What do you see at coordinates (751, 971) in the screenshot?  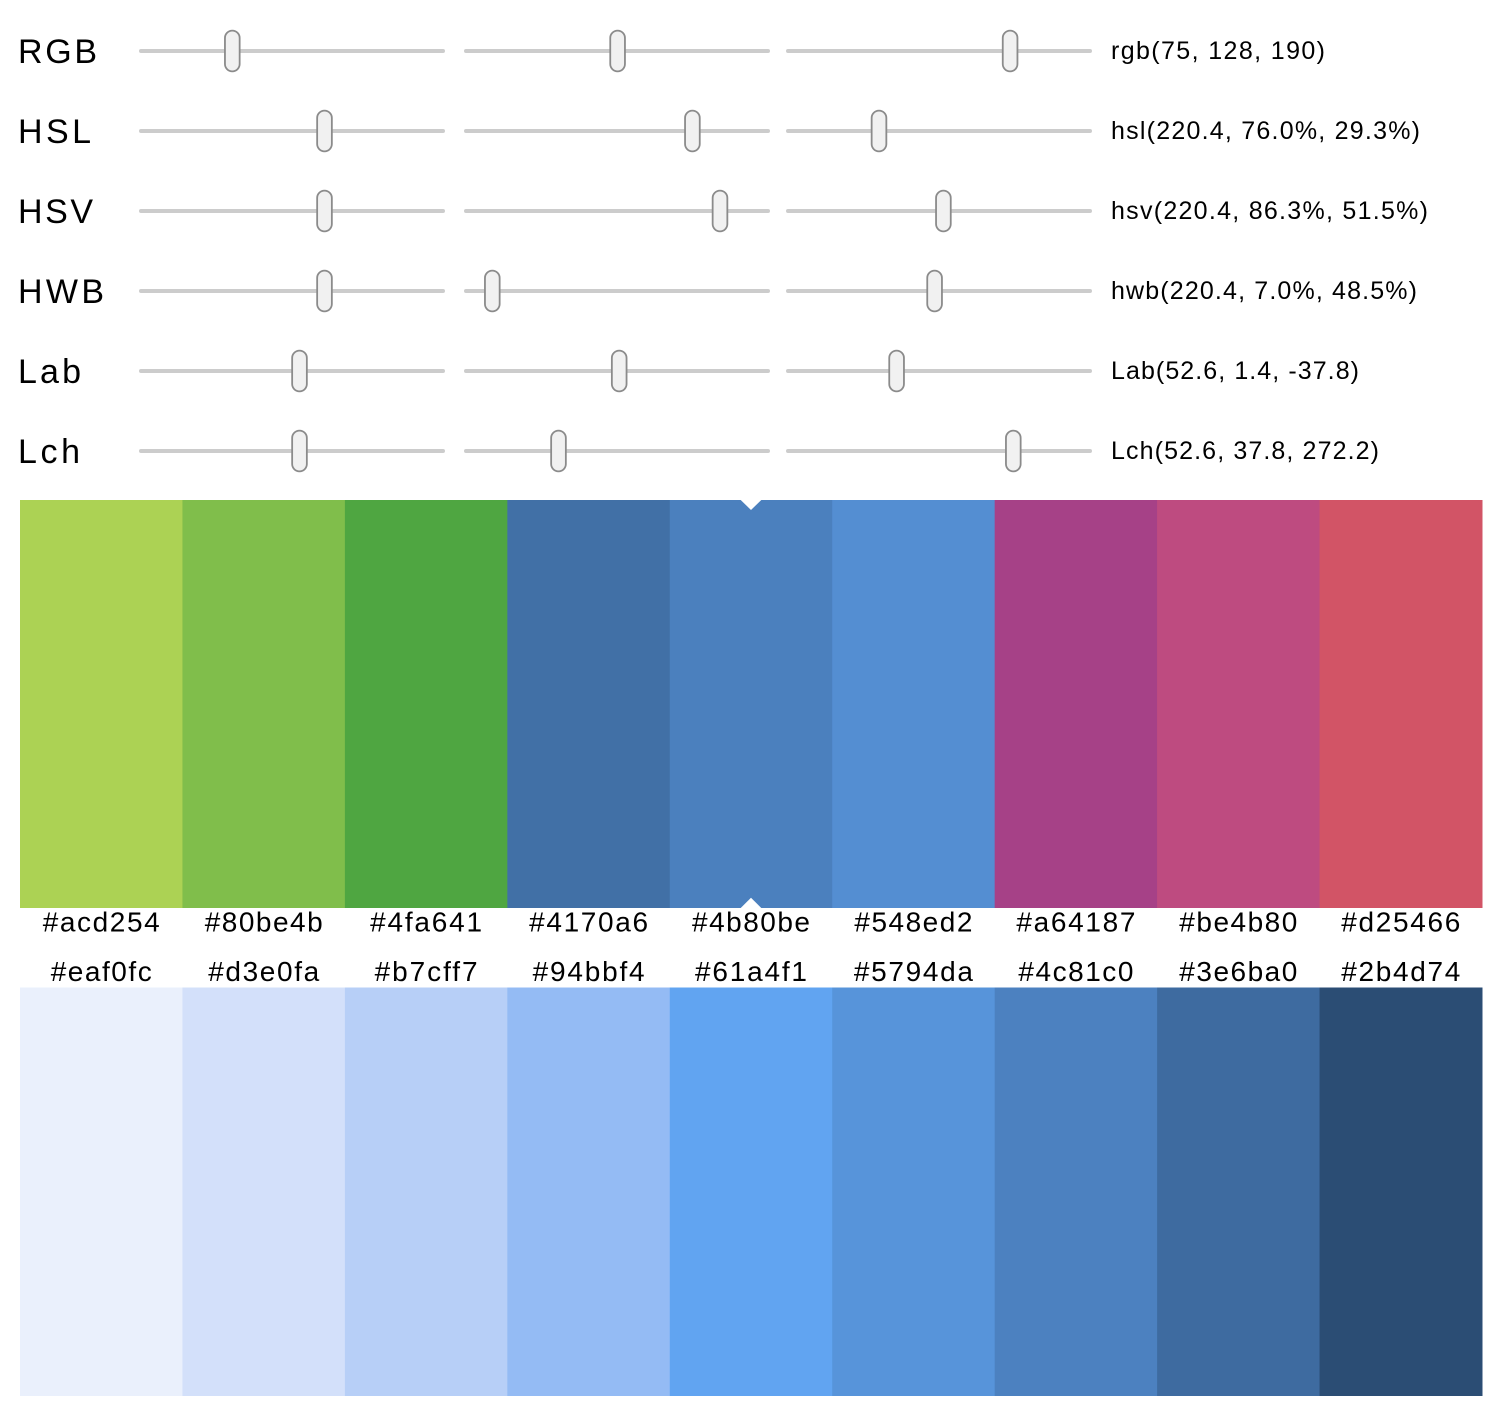 I see `svg-text: #61a4f1` at bounding box center [751, 971].